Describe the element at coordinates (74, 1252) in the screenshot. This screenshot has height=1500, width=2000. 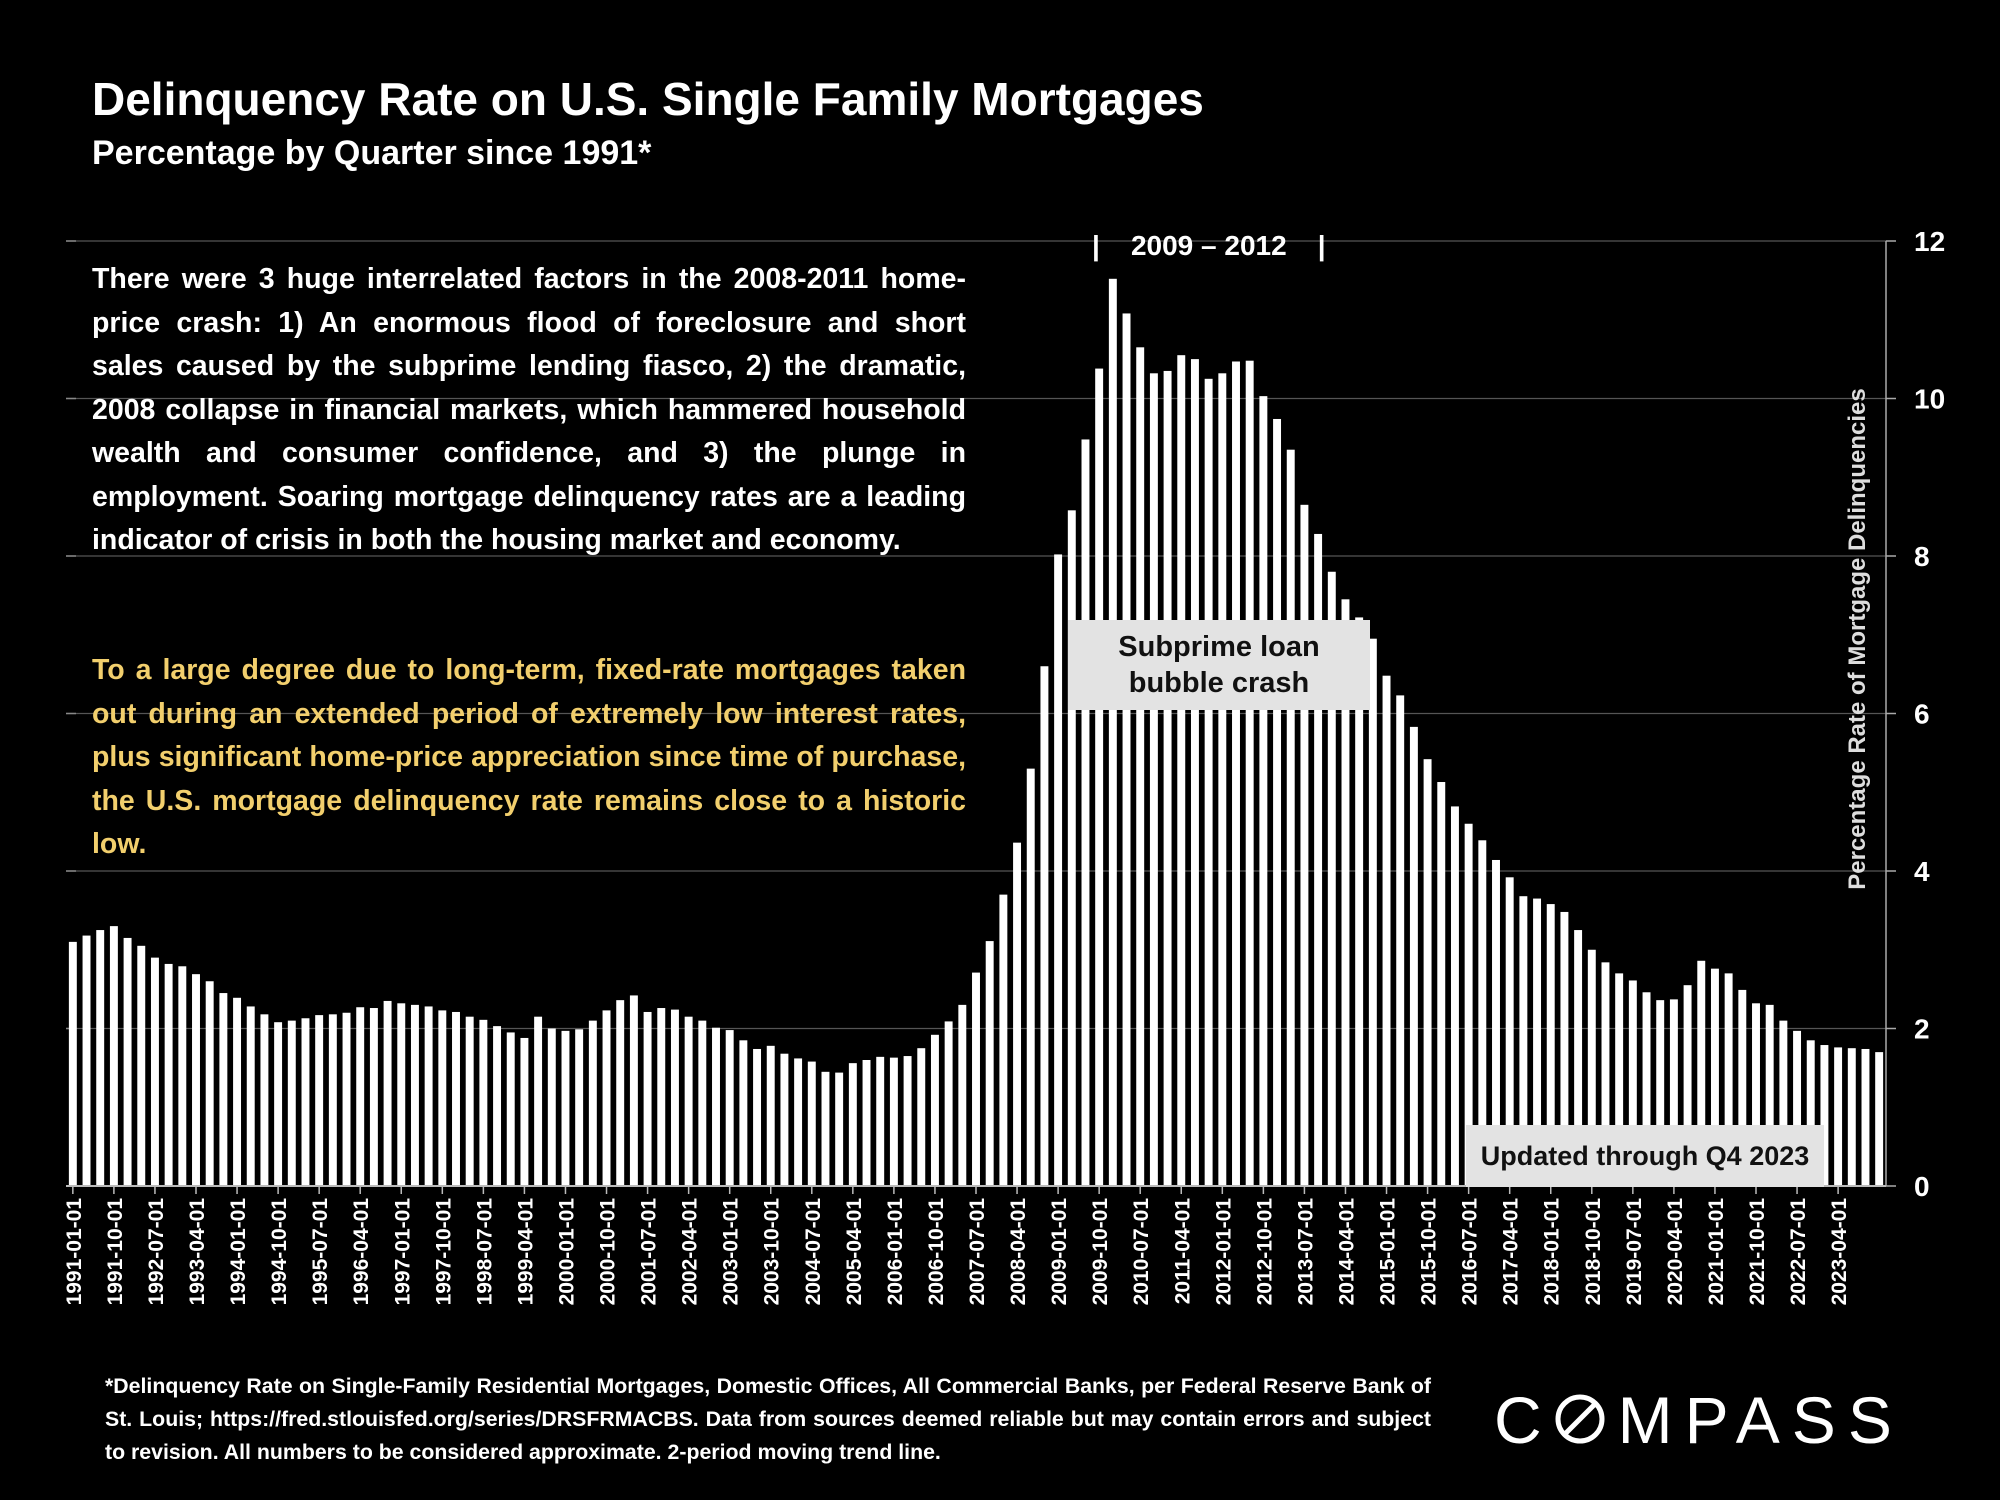
I see `x-tick-label: 1991-01-01` at that location.